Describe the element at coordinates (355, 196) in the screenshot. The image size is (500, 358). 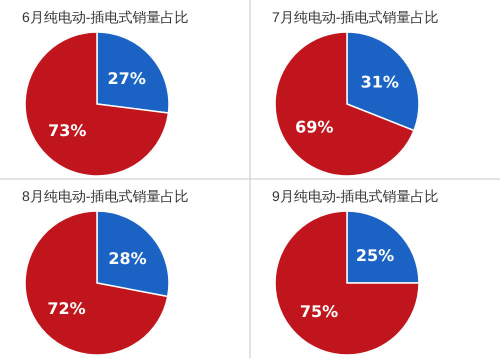
I see `chart-title: 9月纯电动-插电式销量占比` at that location.